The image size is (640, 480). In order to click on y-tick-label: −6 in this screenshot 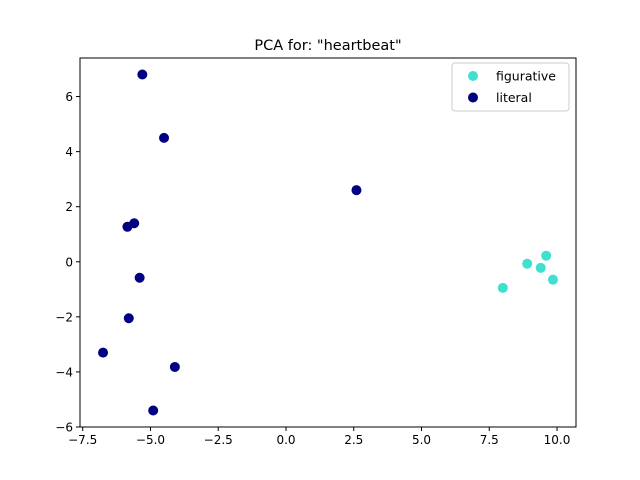, I will do `click(64, 428)`.